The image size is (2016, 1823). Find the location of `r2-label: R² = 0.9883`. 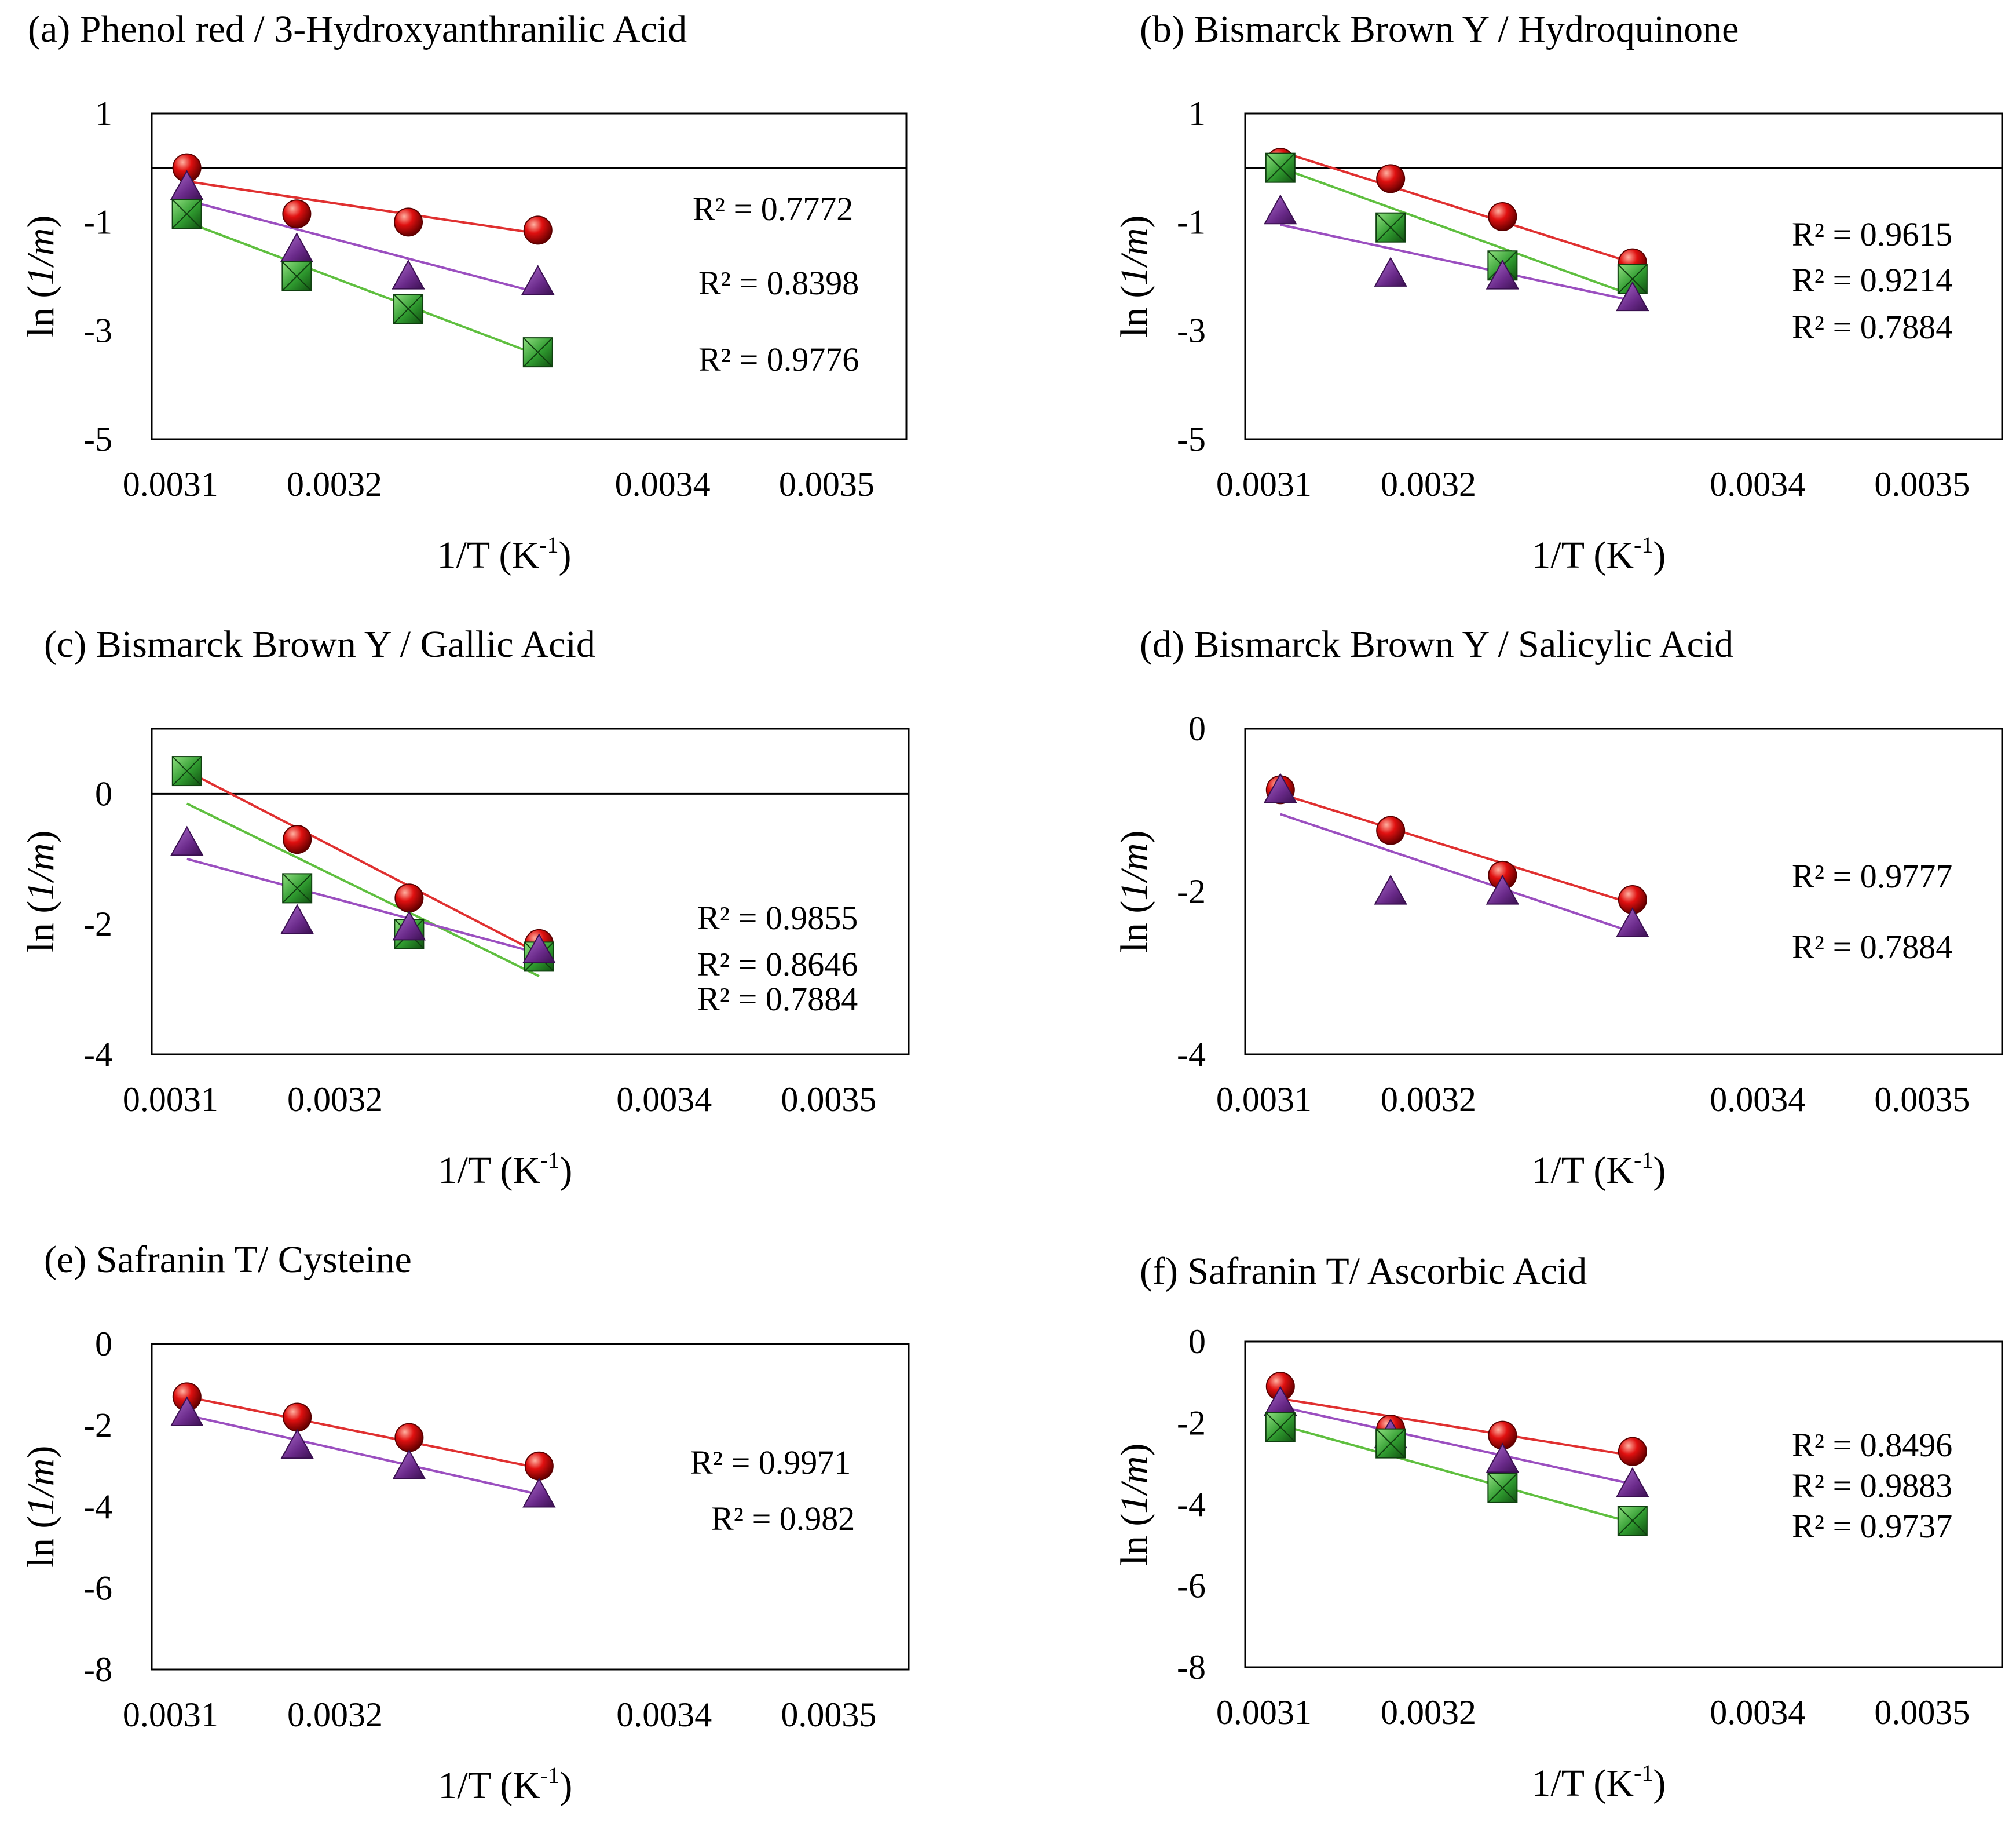

r2-label: R² = 0.9883 is located at coordinates (1872, 1485).